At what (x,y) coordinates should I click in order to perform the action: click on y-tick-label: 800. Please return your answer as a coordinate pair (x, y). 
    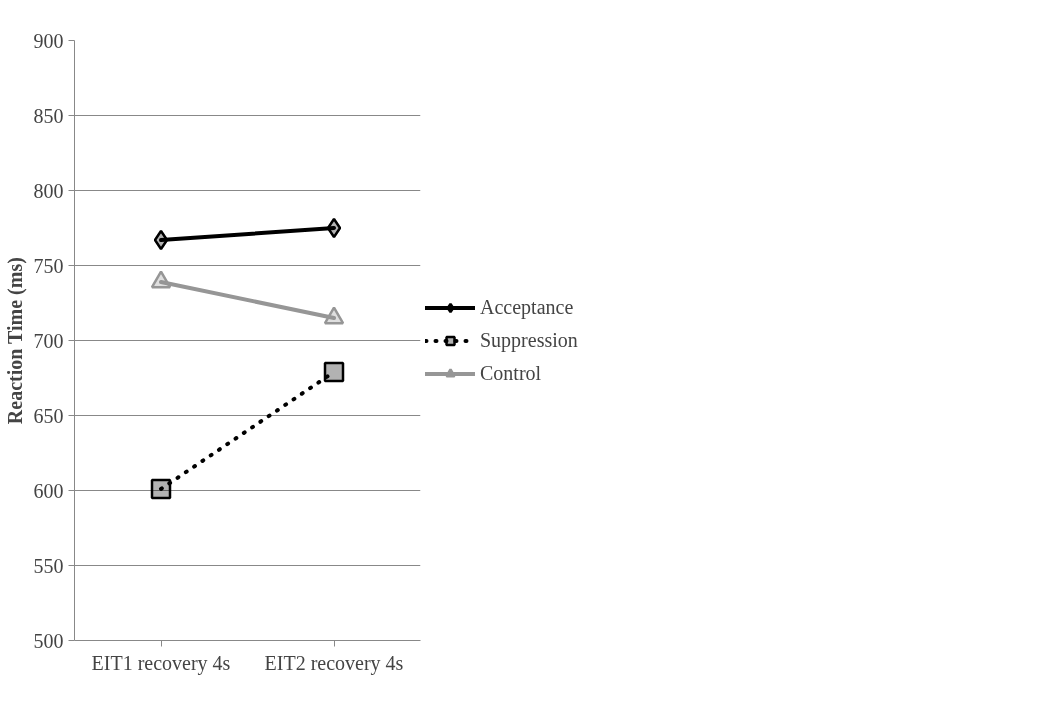
    Looking at the image, I should click on (48, 190).